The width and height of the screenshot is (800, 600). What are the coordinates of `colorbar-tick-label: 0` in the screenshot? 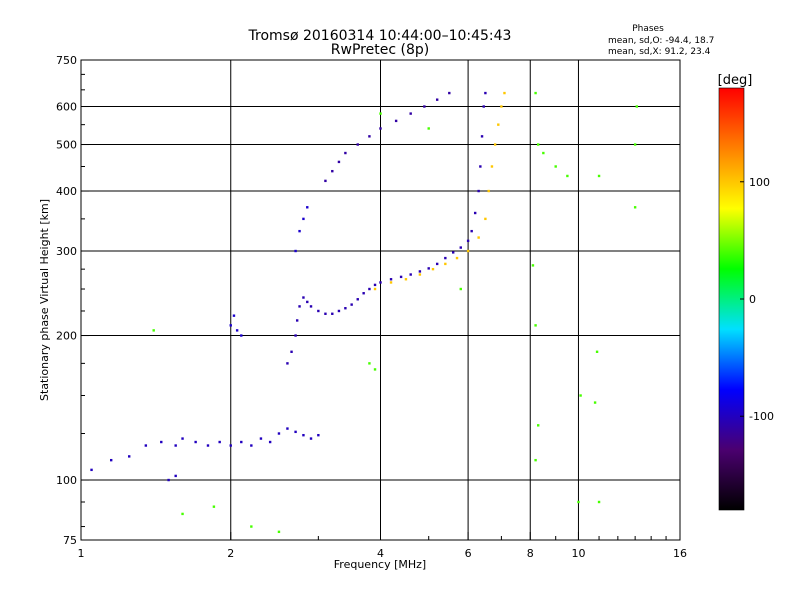 It's located at (752, 299).